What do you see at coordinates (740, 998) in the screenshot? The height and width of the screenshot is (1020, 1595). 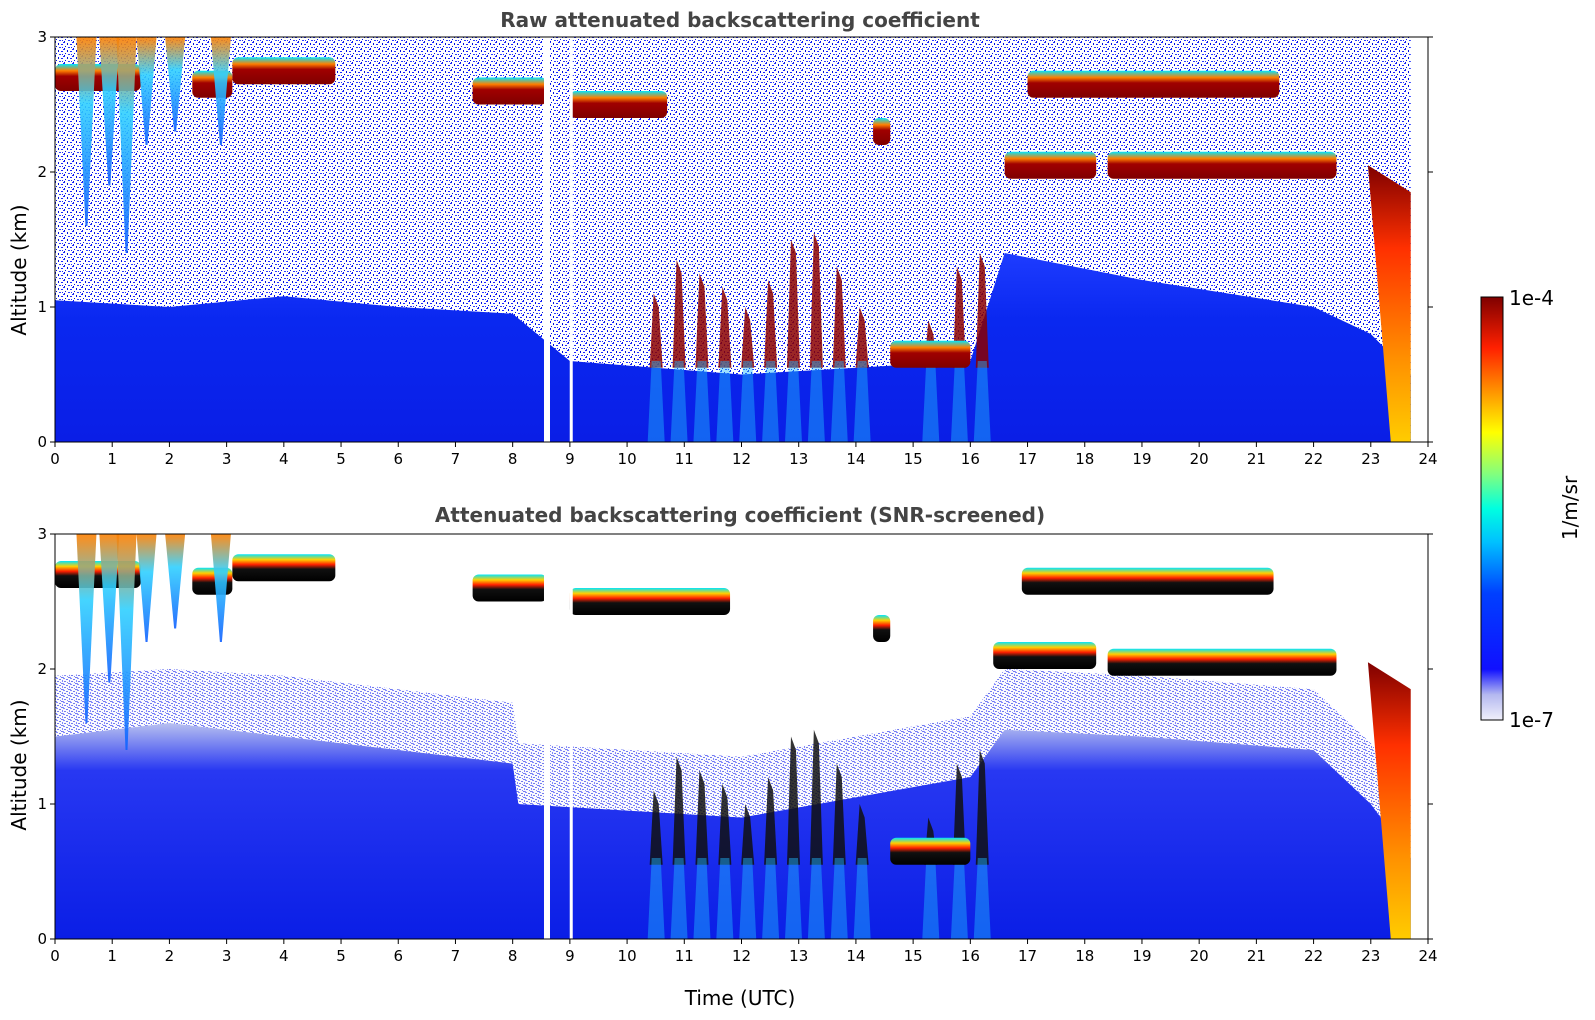 I see `panel-2-xlabel: Time (UTC)` at bounding box center [740, 998].